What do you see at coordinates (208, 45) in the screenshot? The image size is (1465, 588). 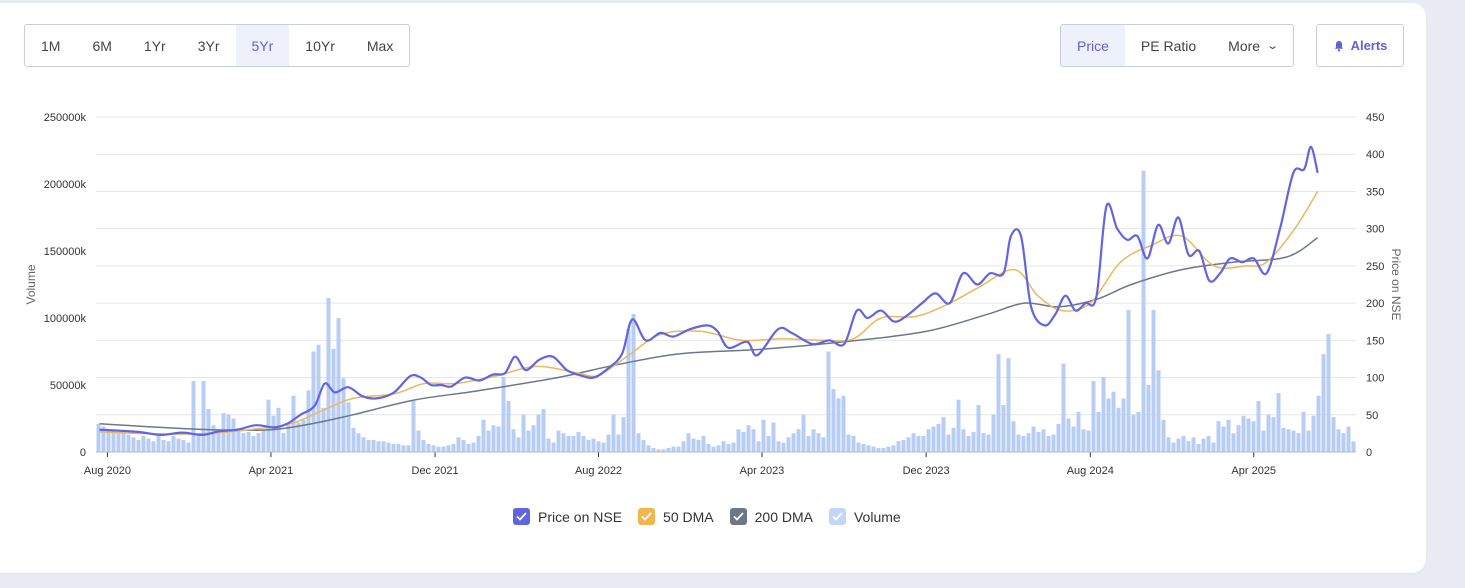 I see `range-button-3yr: 3Yr` at bounding box center [208, 45].